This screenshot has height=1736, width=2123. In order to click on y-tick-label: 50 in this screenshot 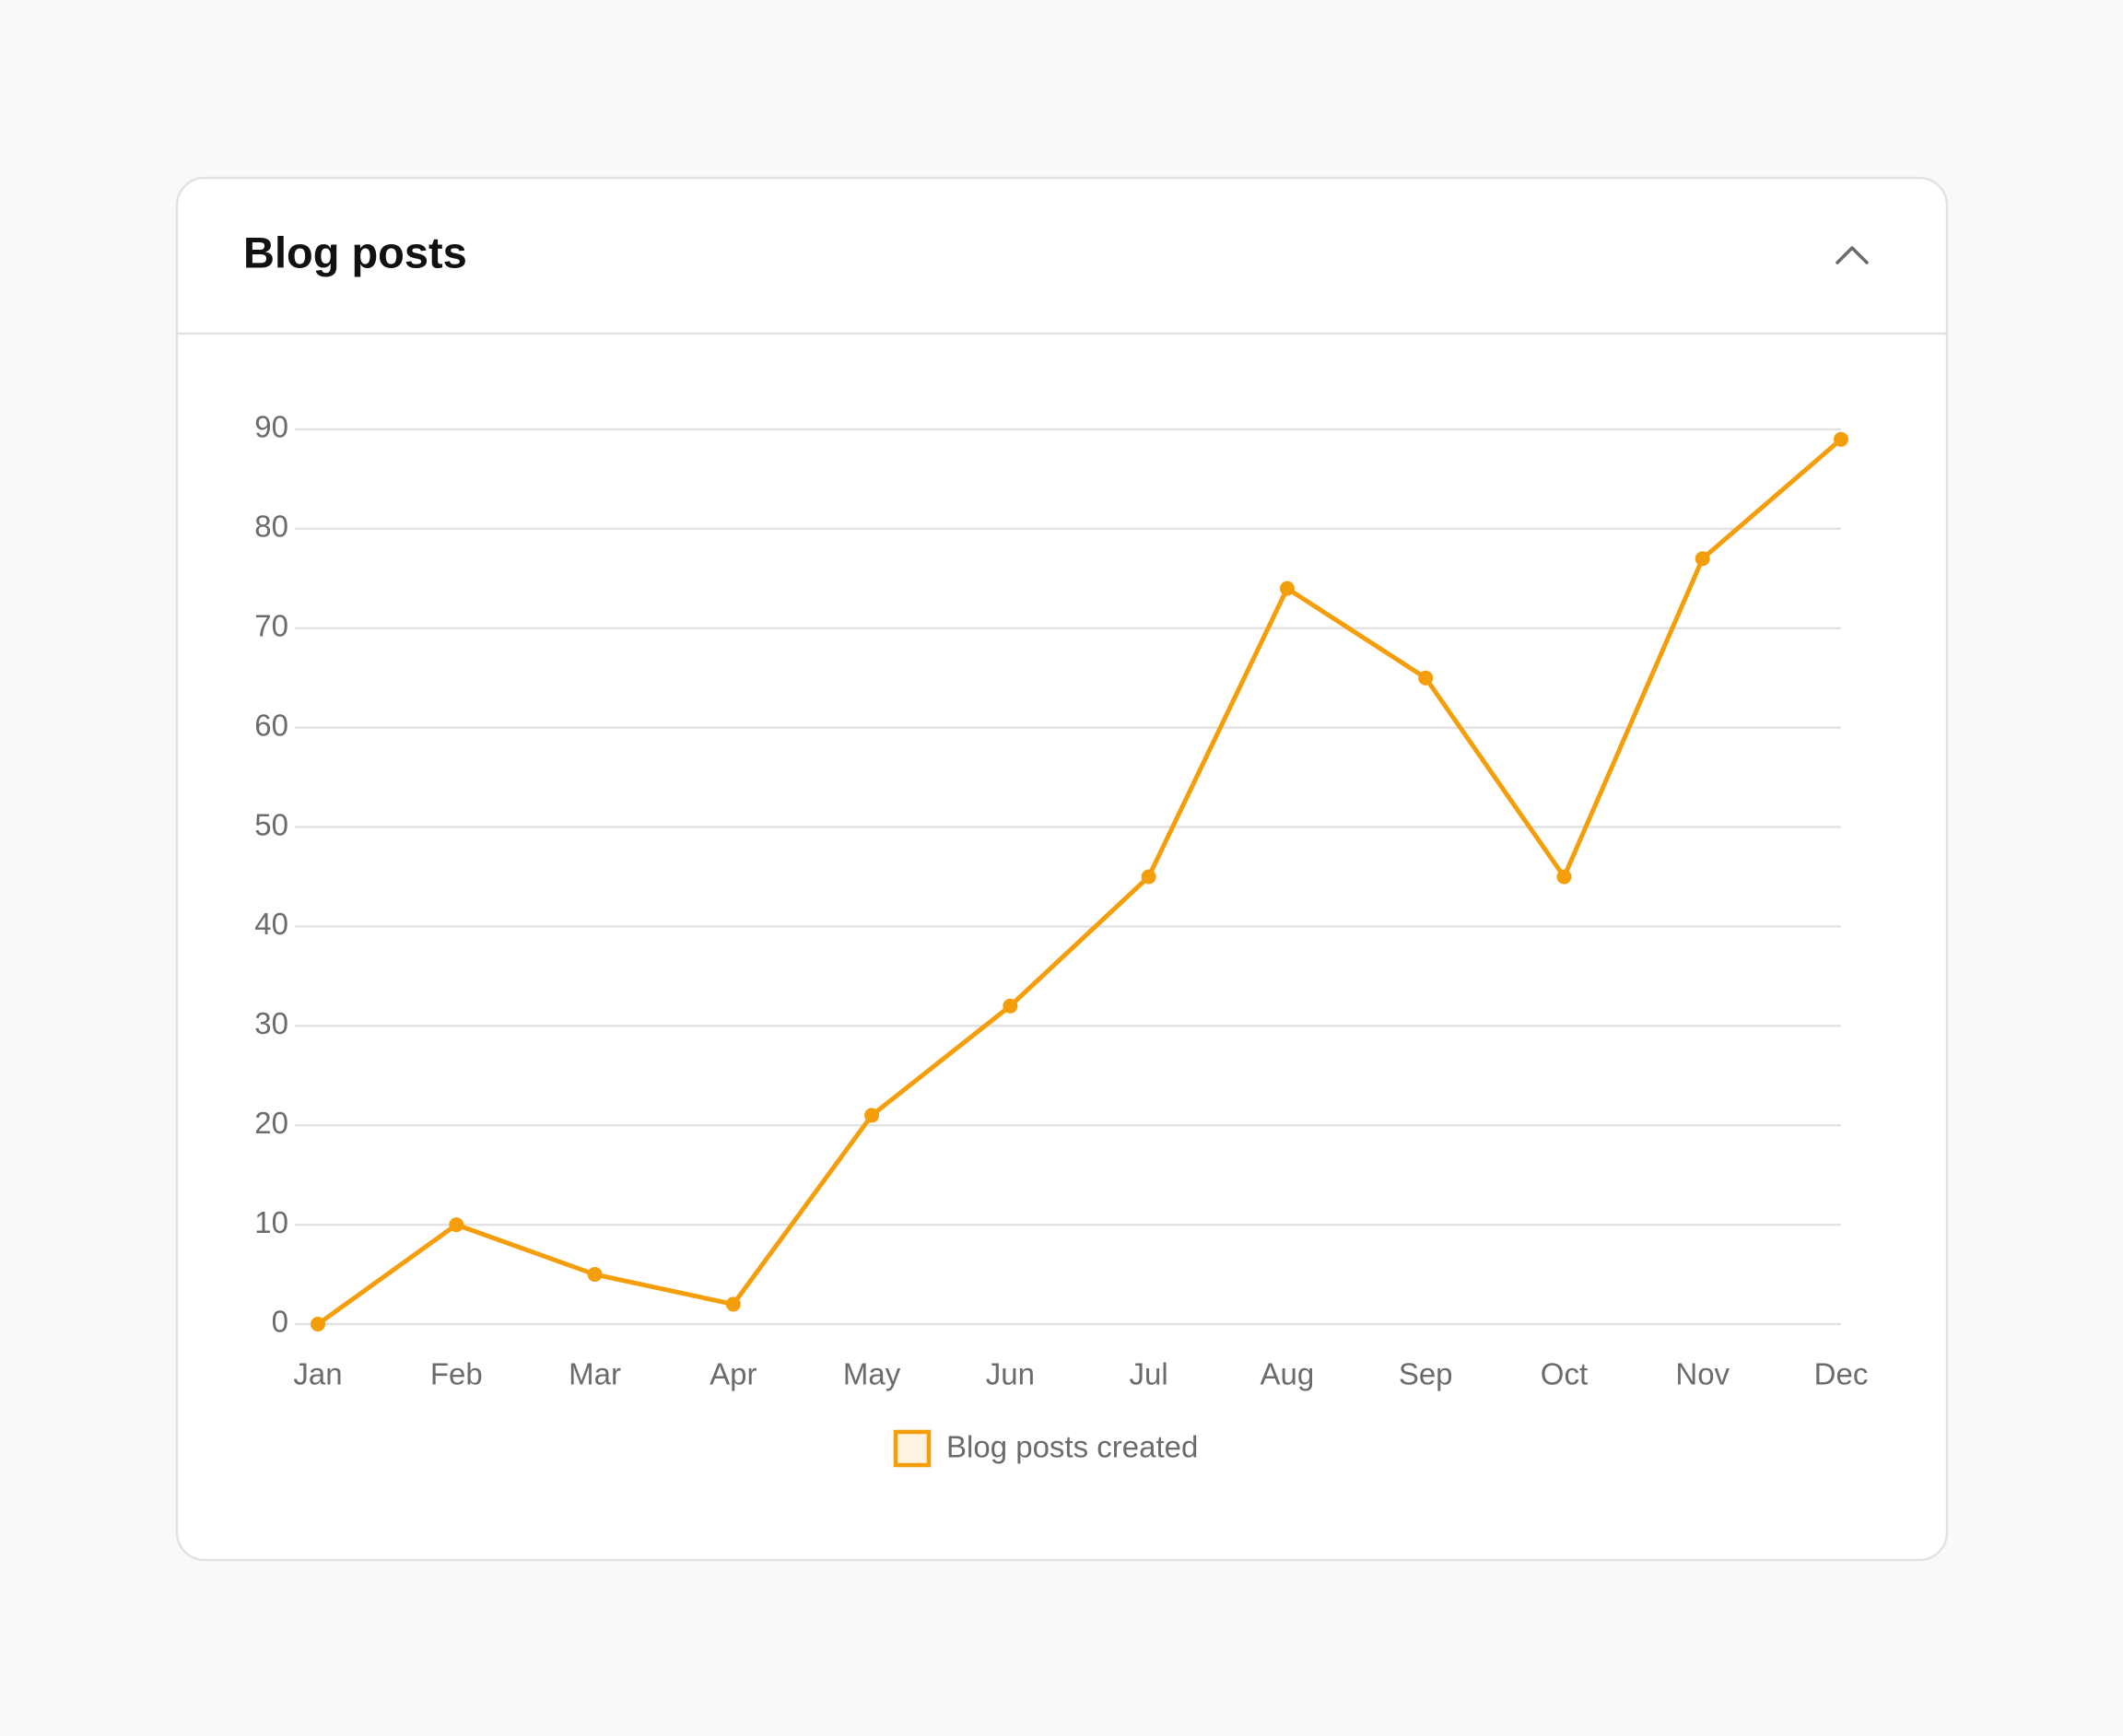, I will do `click(271, 824)`.